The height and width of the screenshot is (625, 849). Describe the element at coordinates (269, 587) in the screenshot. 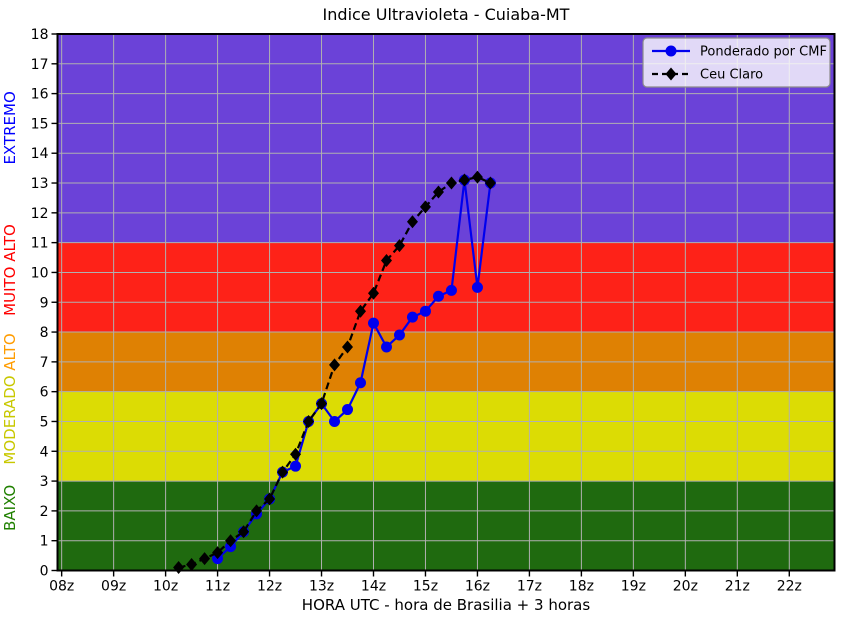

I see `x-tick-label: 12z` at that location.